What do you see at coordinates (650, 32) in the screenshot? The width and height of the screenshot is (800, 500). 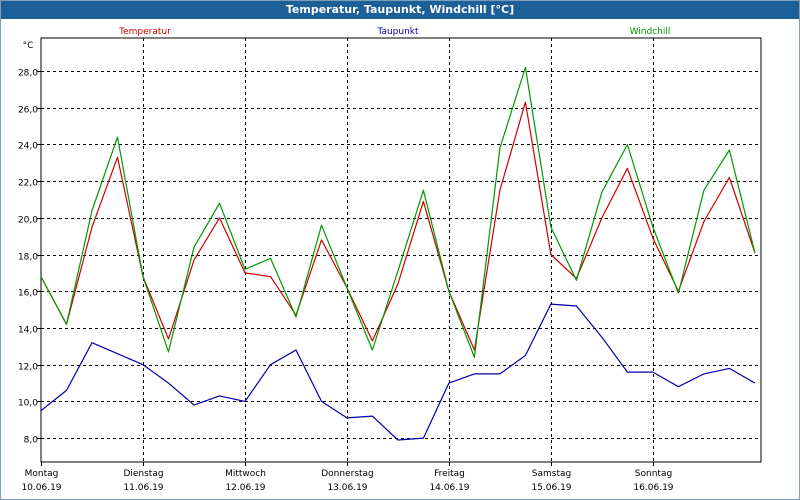 I see `legend-entry-windchill: Windchill` at bounding box center [650, 32].